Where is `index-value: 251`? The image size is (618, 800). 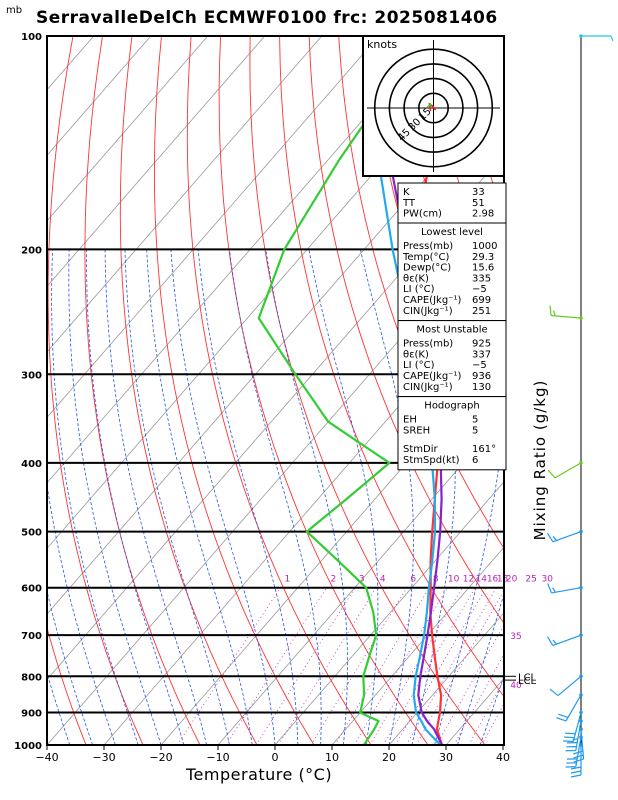
index-value: 251 is located at coordinates (481, 311).